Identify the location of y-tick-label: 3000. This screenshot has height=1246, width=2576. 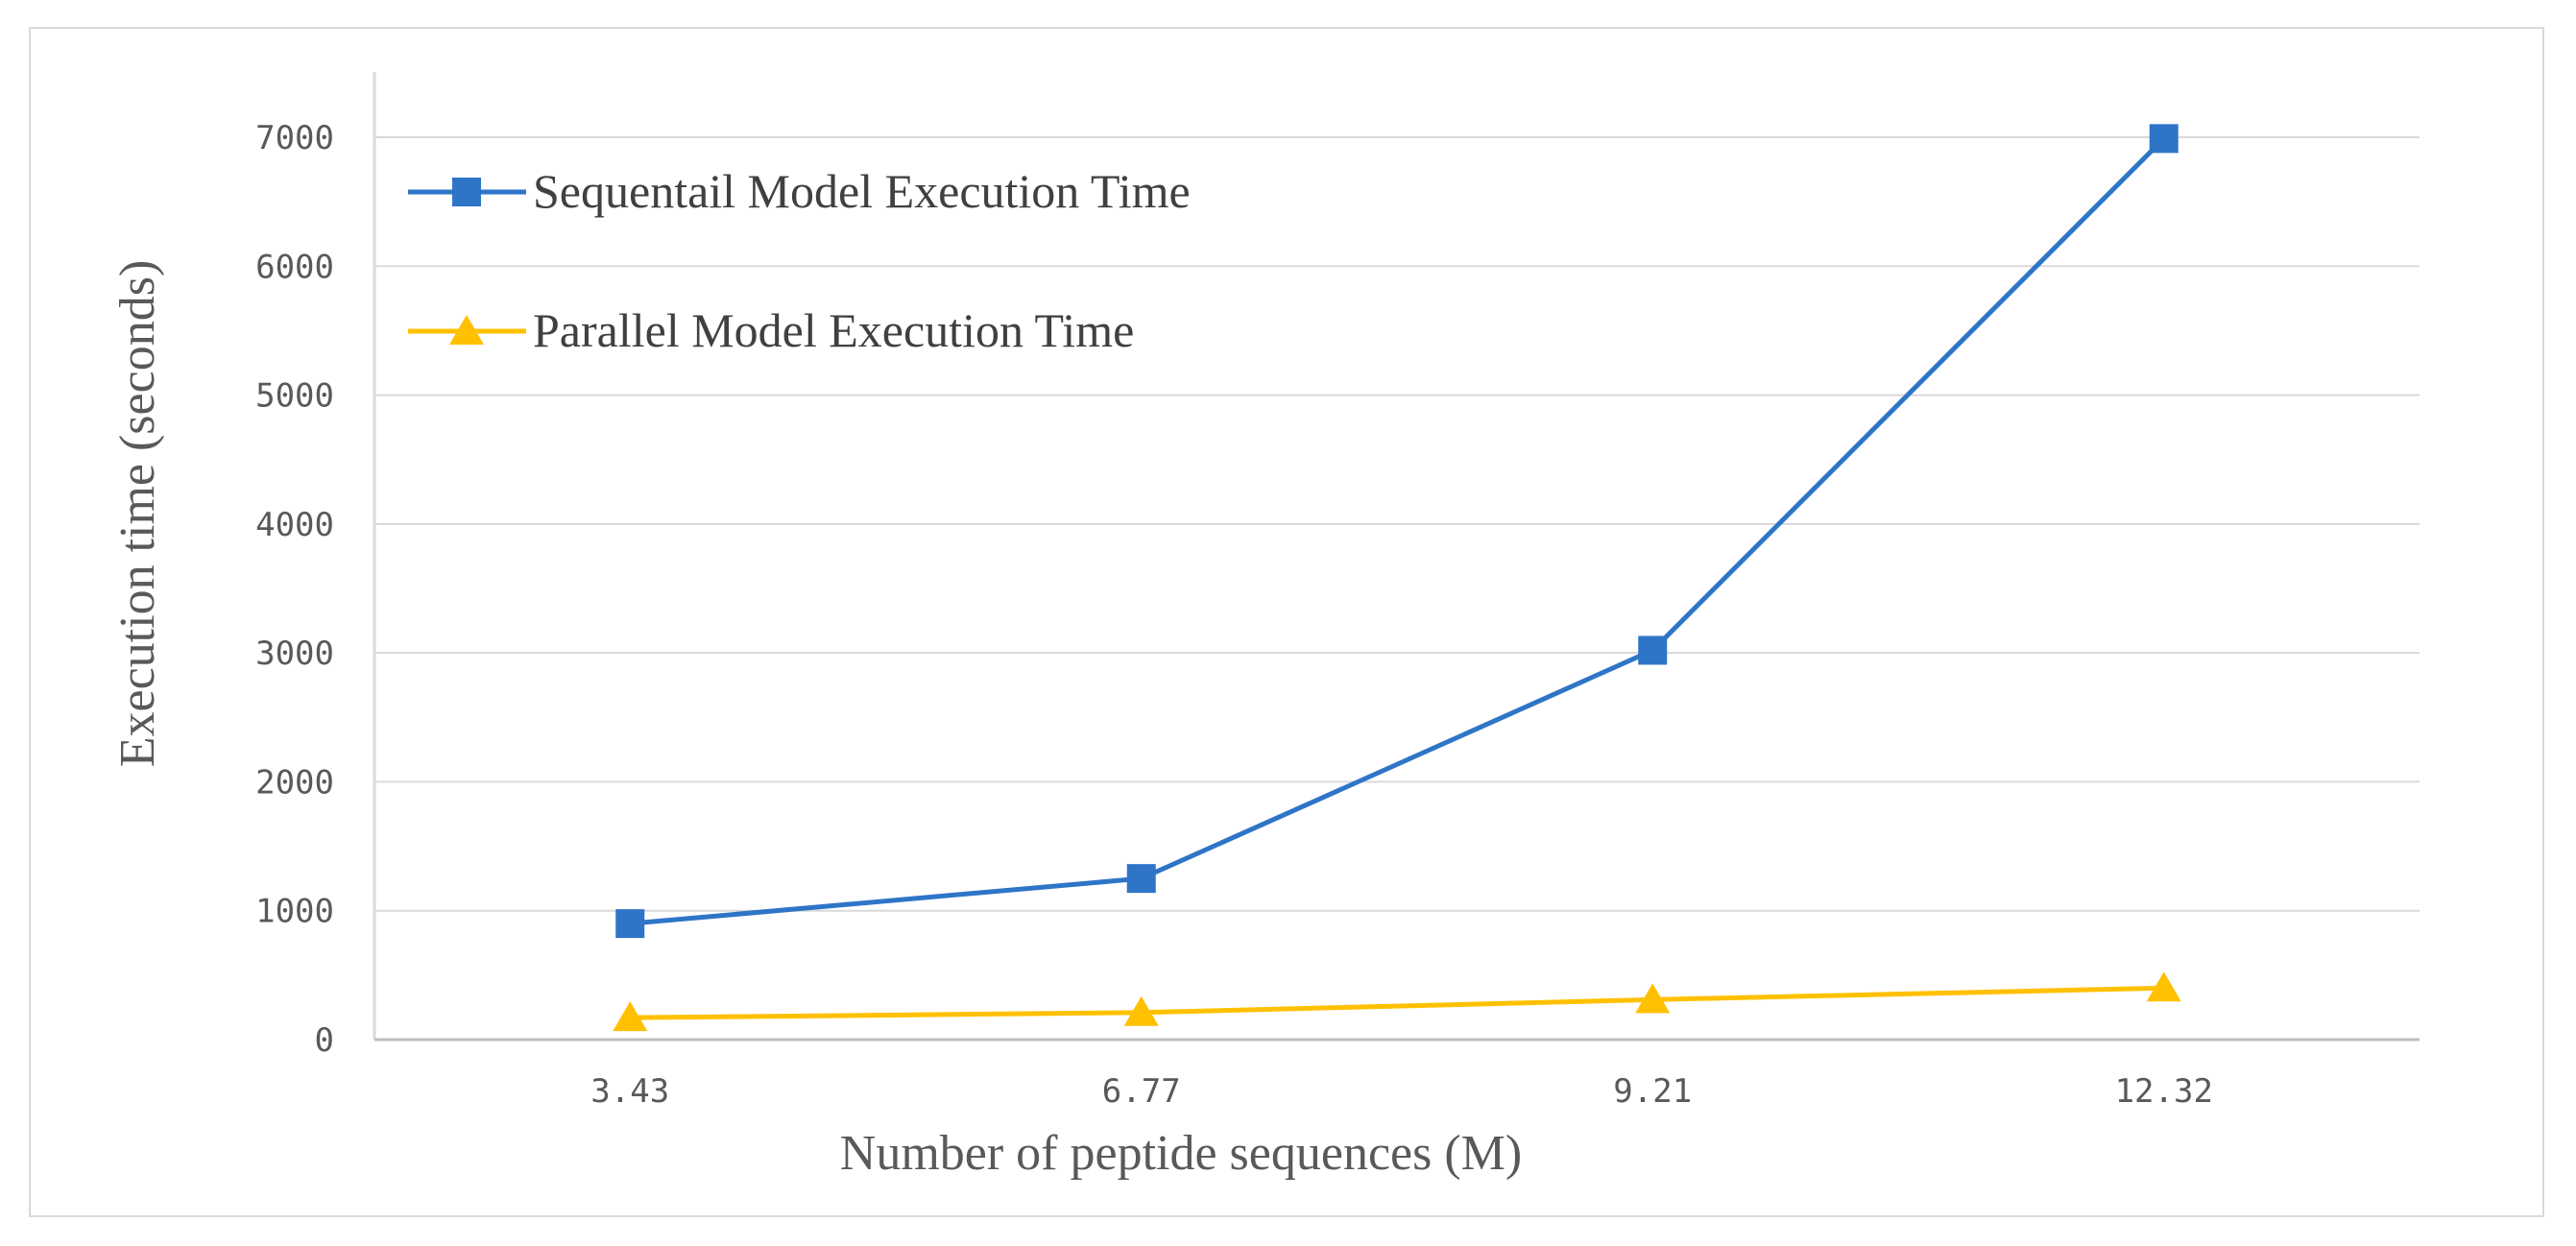
(294, 654).